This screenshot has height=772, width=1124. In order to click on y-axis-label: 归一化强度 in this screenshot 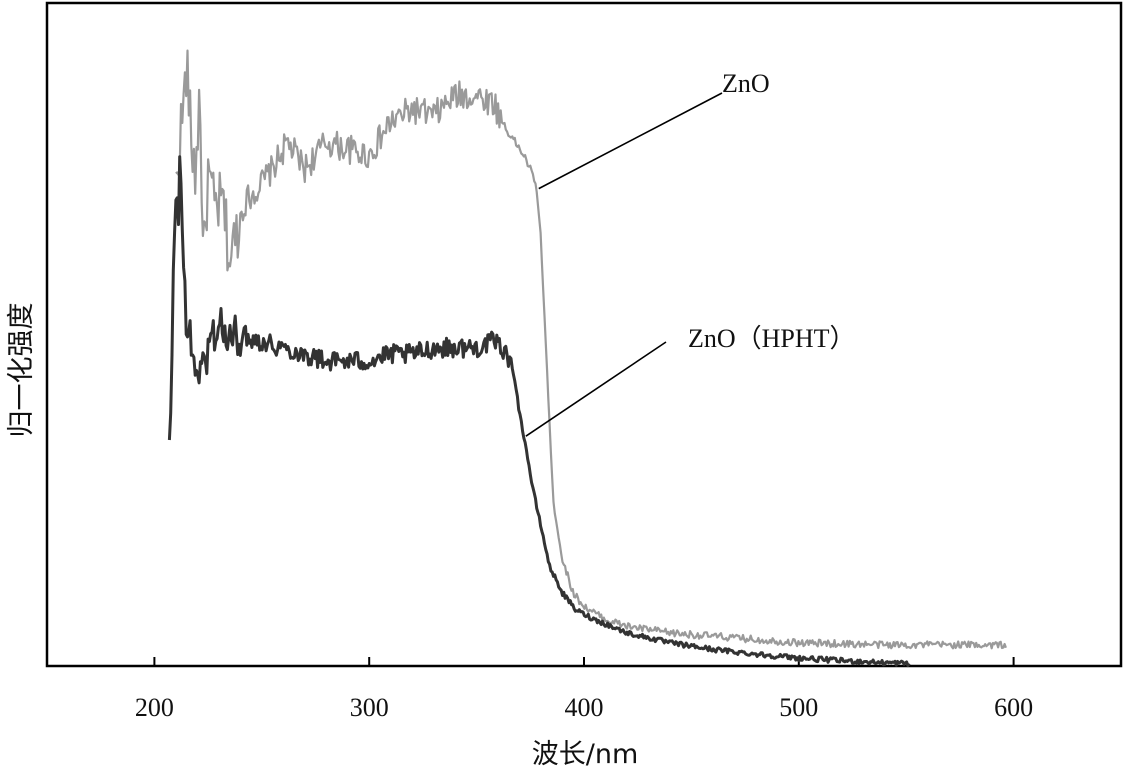, I will do `click(21, 370)`.